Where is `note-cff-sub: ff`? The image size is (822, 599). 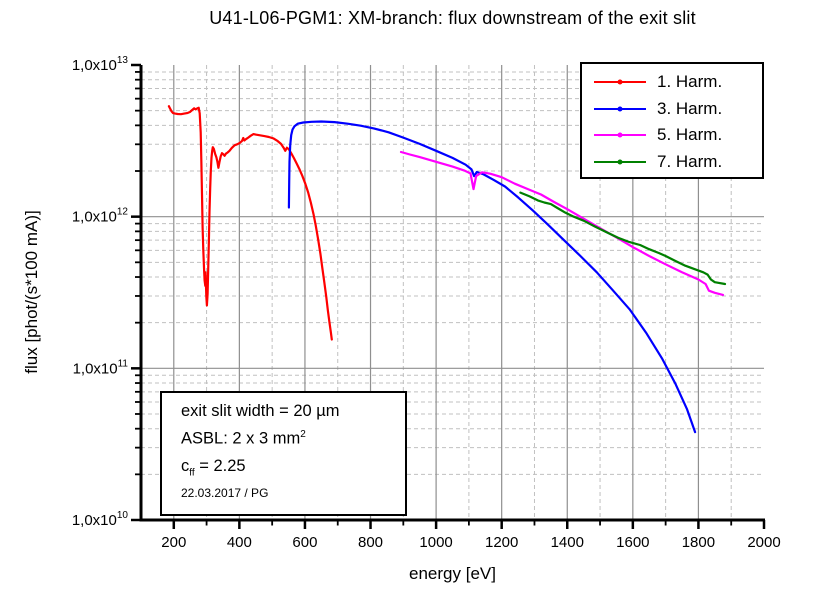
note-cff-sub: ff is located at coordinates (192, 472).